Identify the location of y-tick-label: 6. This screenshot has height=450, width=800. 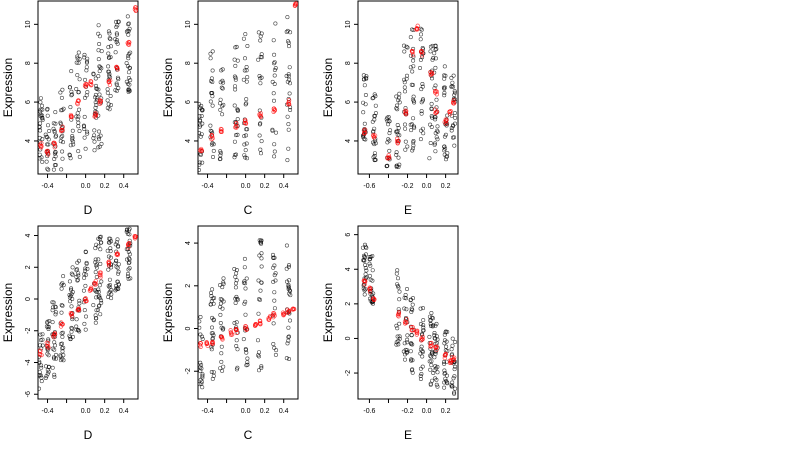
(348, 102).